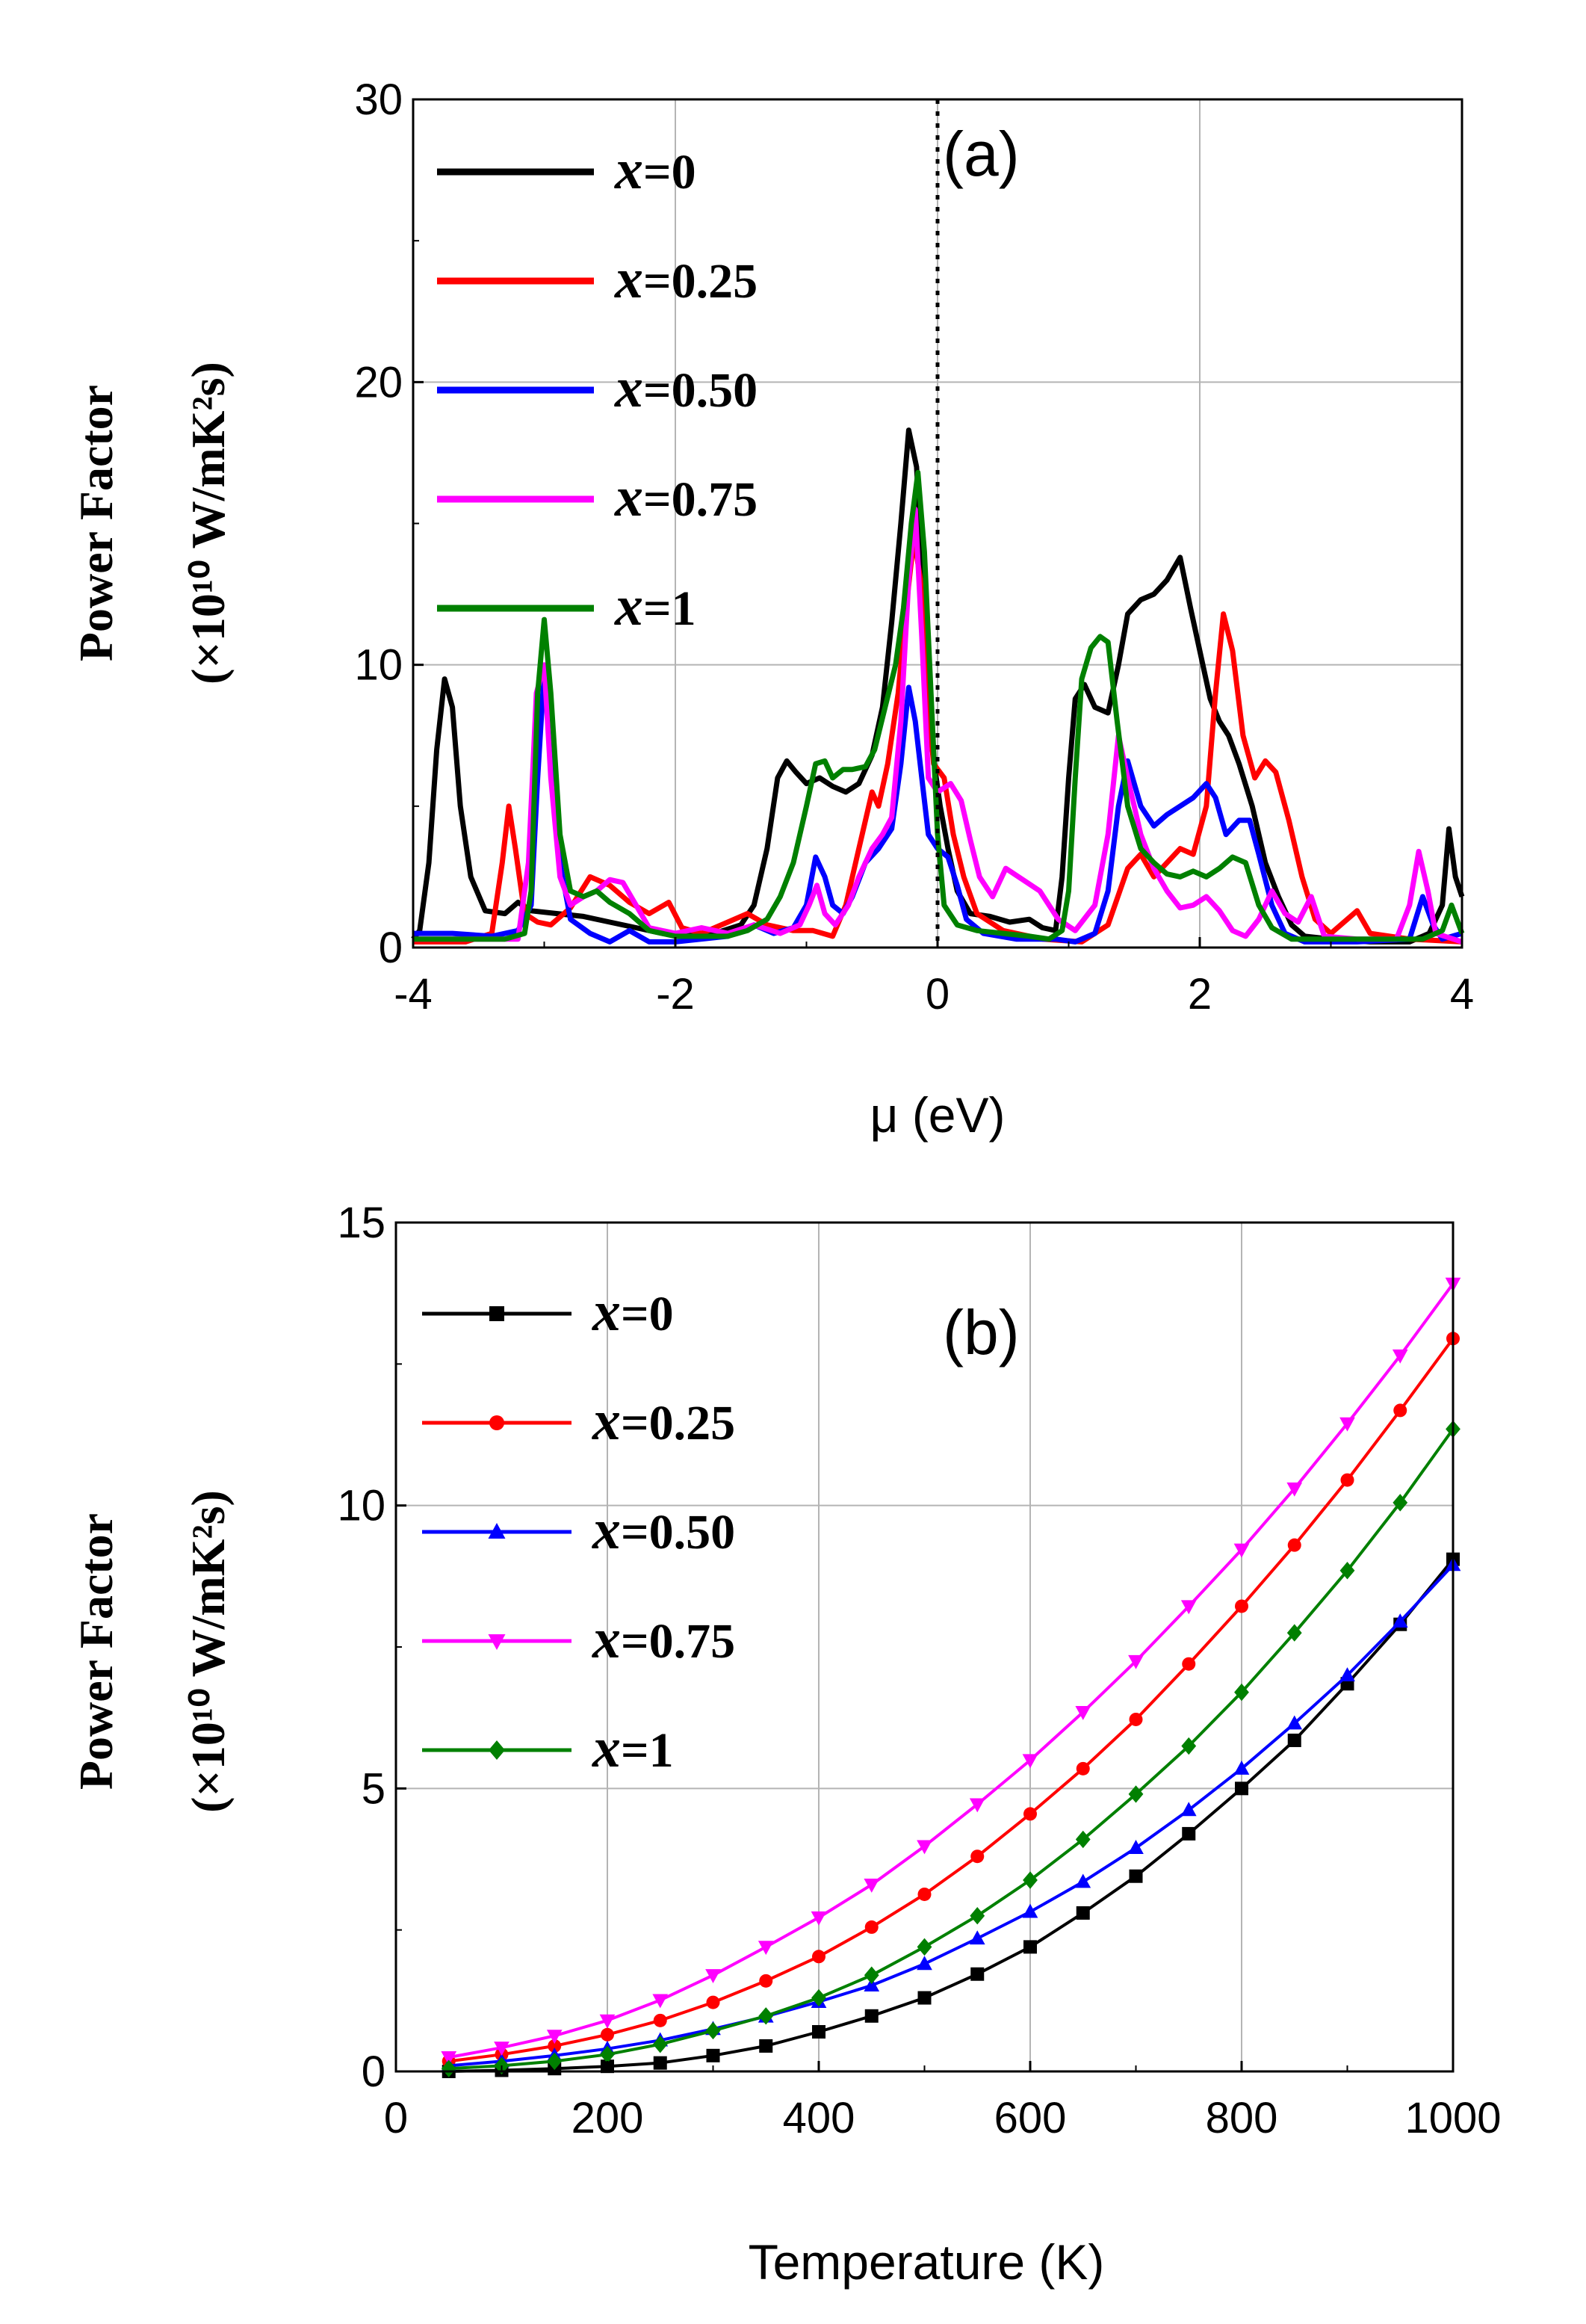 The image size is (1586, 2324). What do you see at coordinates (597, 387) in the screenshot?
I see `panel-a-legend: x=0x=0.25x=0.50x=0.75x=1` at bounding box center [597, 387].